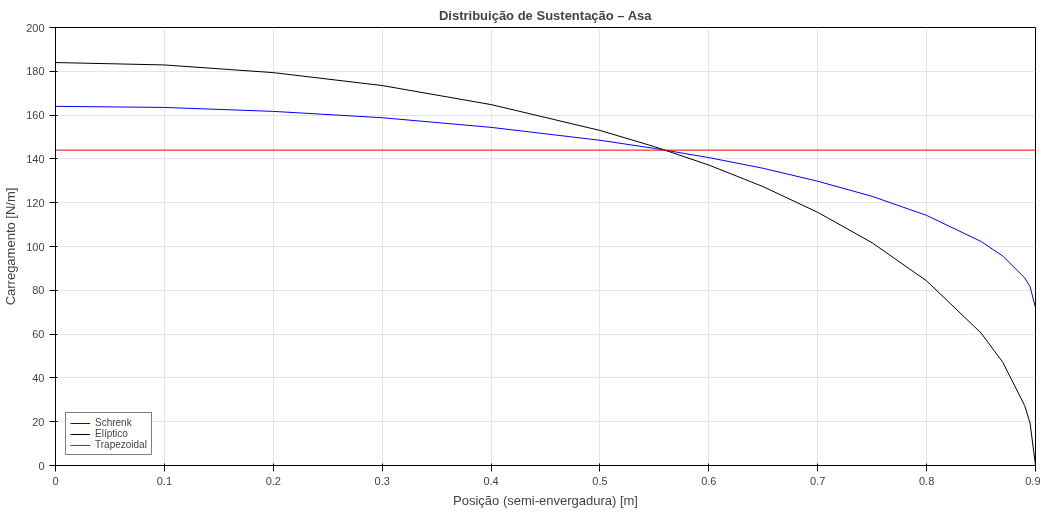  I want to click on x-tick-label: 0.1, so click(164, 480).